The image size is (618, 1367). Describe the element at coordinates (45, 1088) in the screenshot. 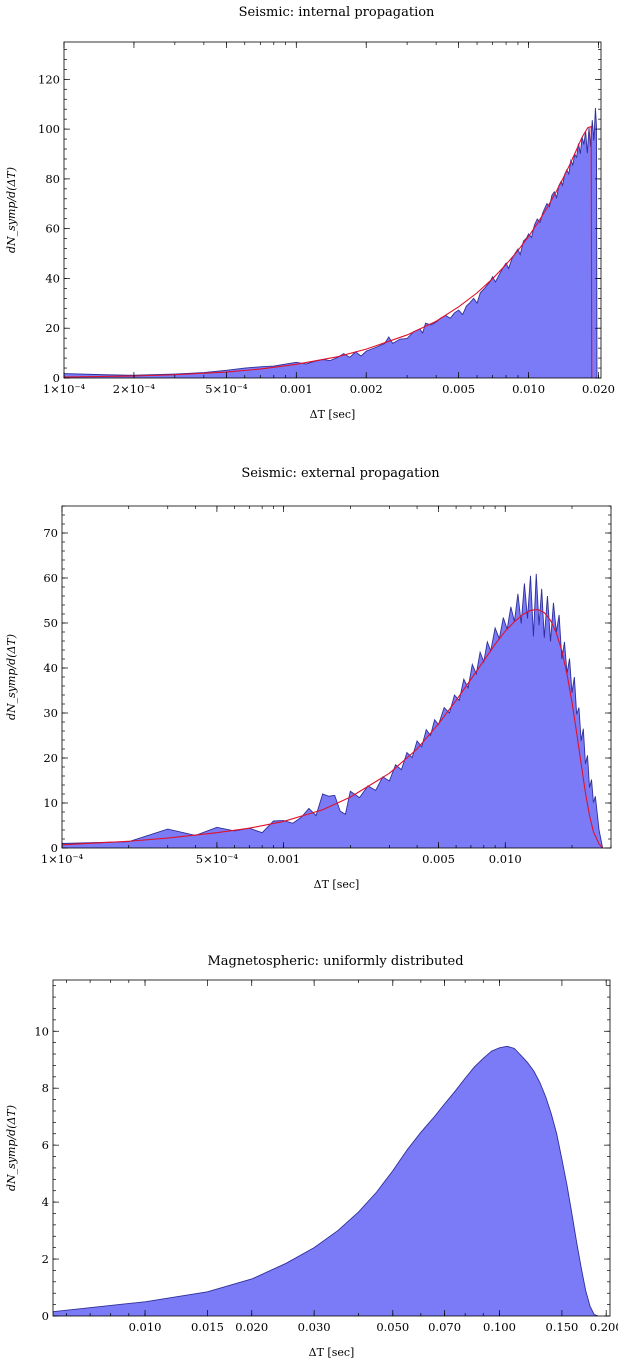

I see `y-tick-label: 8` at that location.